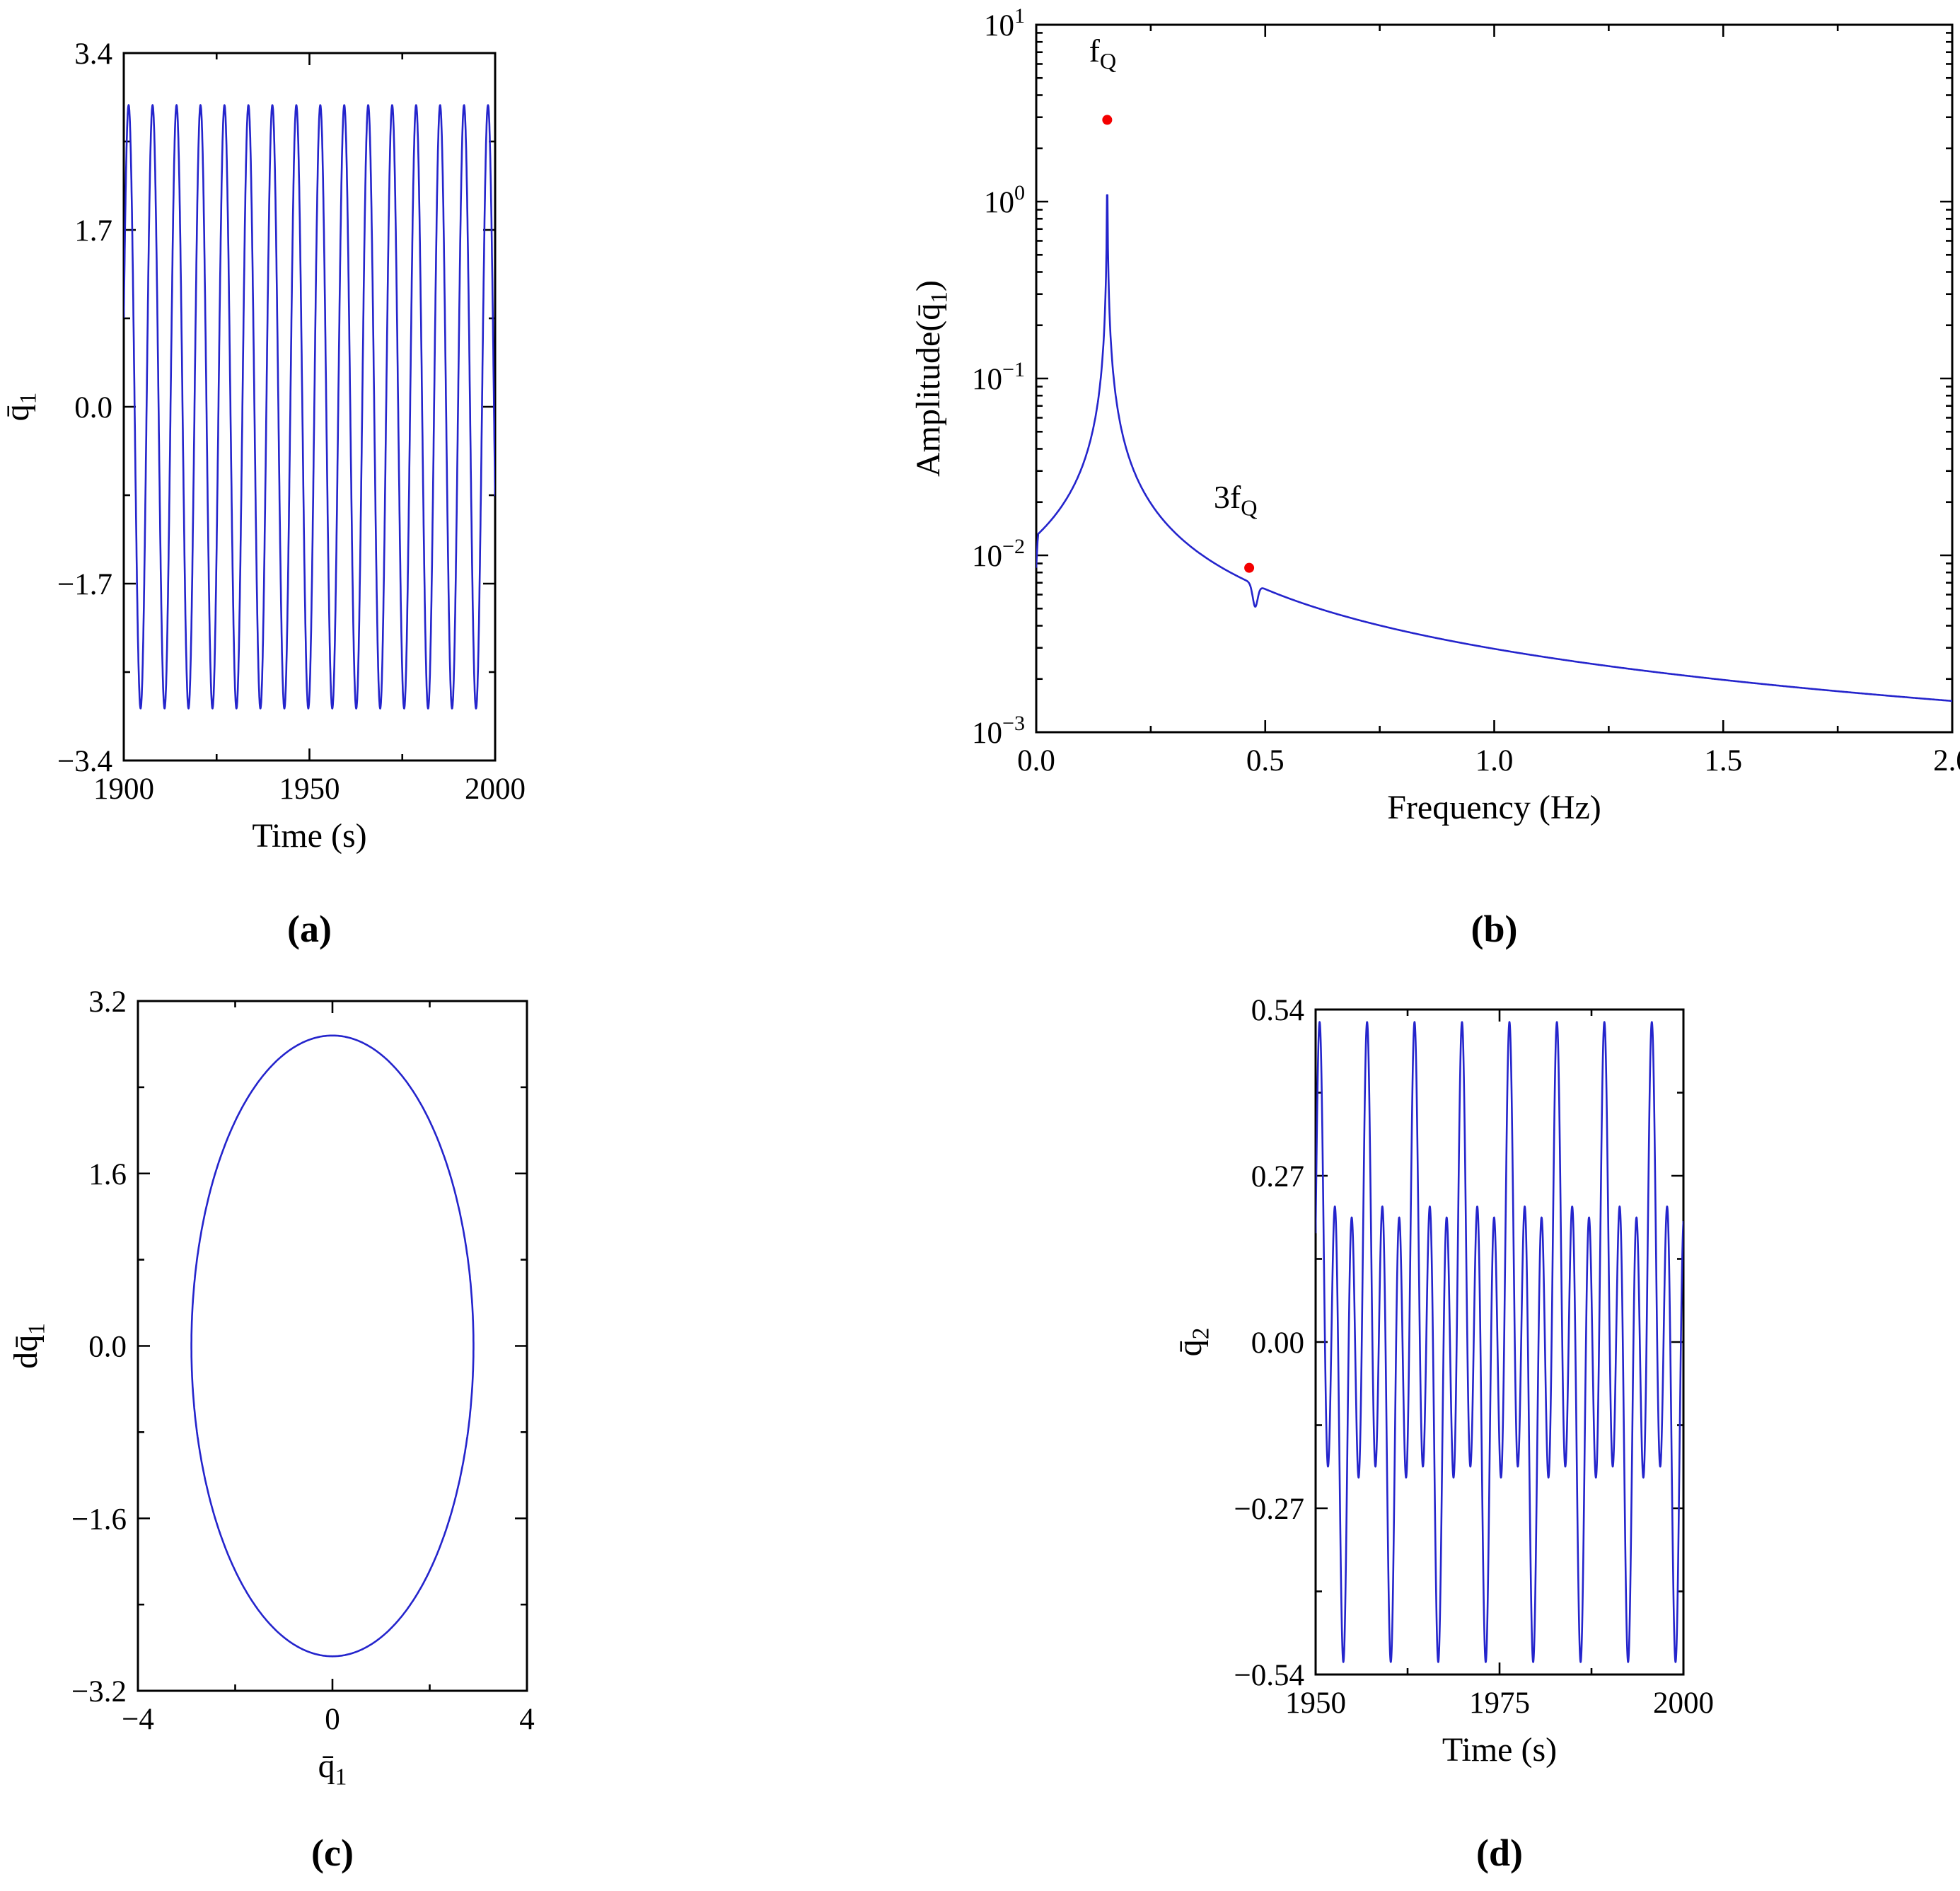 The image size is (1960, 1891). What do you see at coordinates (309, 929) in the screenshot?
I see `caption-a: (a)` at bounding box center [309, 929].